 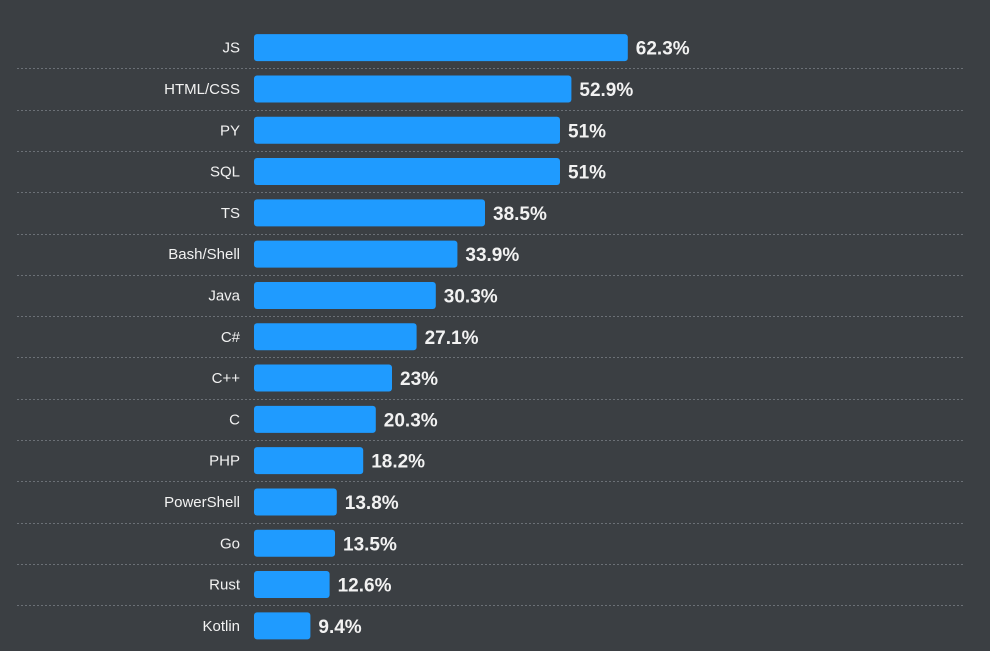 I want to click on value-label: 13.5%, so click(x=370, y=544).